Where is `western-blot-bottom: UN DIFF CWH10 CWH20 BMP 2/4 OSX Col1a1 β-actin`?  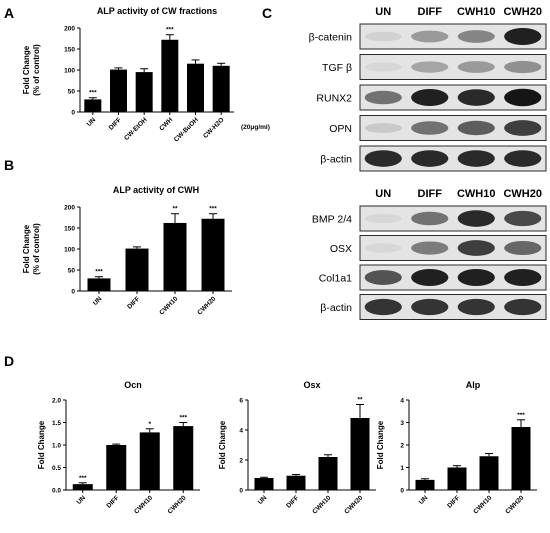
western-blot-bottom: UN DIFF CWH10 CWH20 BMP 2/4 OSX Col1a1 β-actin is located at coordinates (429, 254).